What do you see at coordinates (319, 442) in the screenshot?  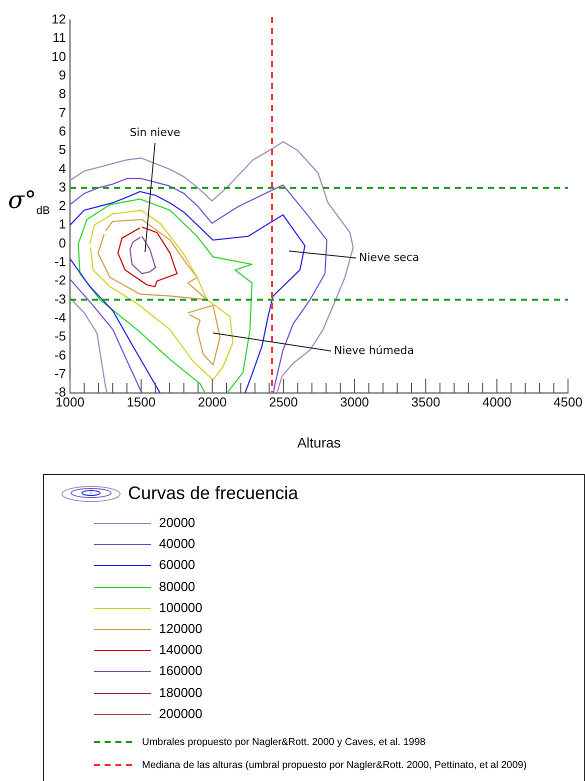 I see `x-axis-title: Alturas` at bounding box center [319, 442].